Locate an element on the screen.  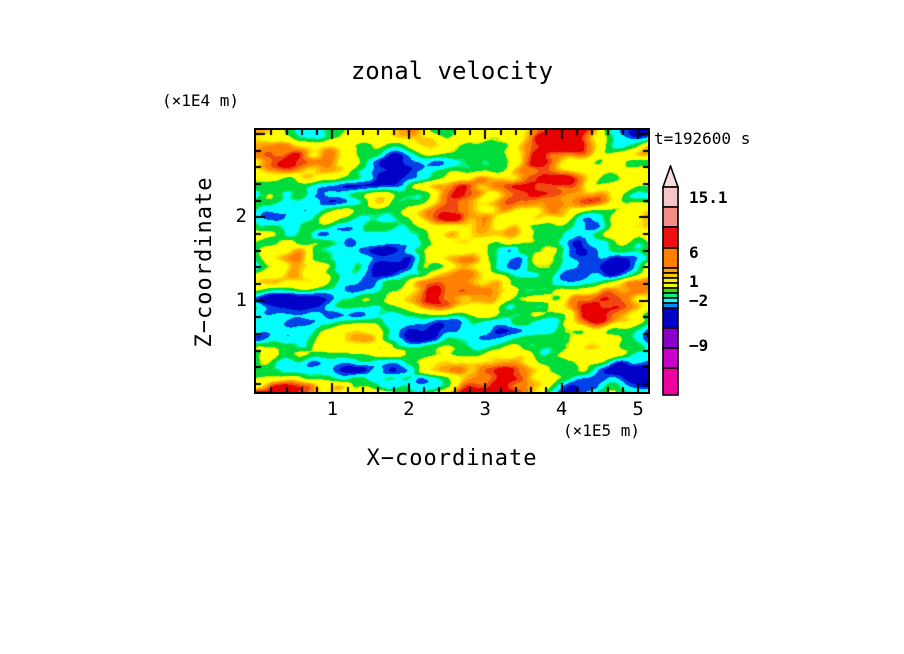
colorbar-label: 6 is located at coordinates (694, 252).